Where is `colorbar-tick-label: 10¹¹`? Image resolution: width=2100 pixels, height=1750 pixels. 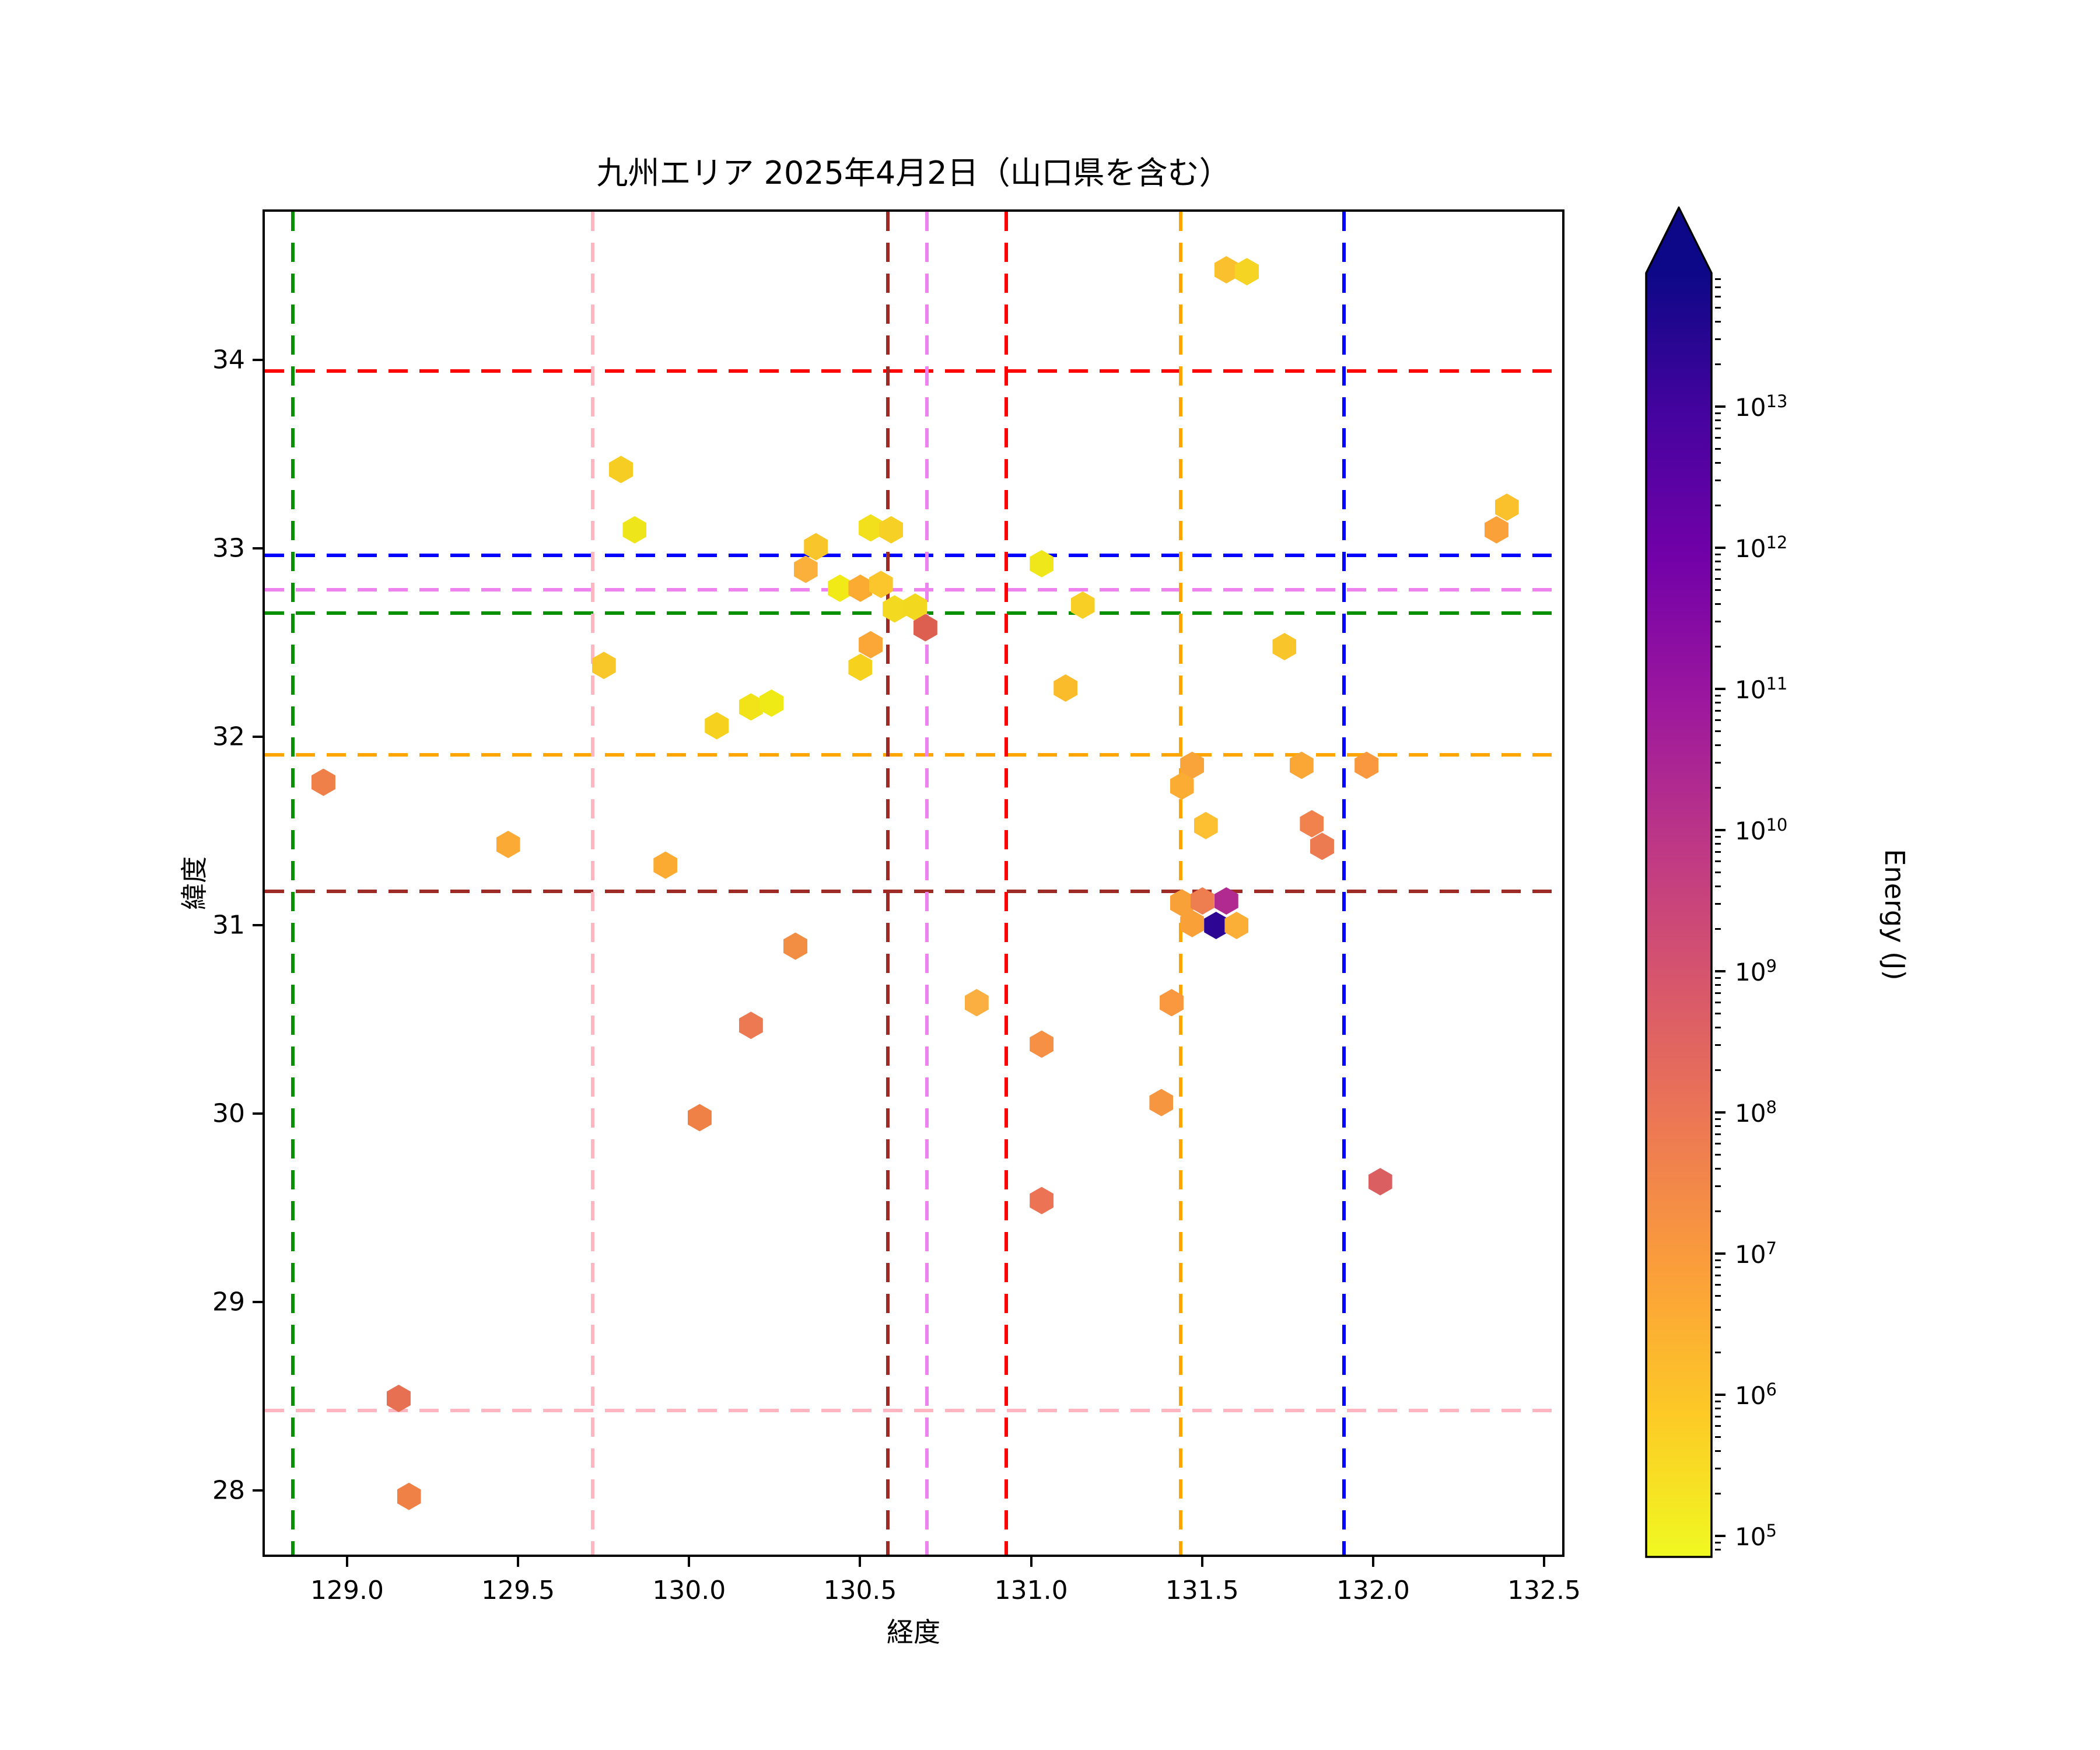 colorbar-tick-label: 10¹¹ is located at coordinates (1761, 689).